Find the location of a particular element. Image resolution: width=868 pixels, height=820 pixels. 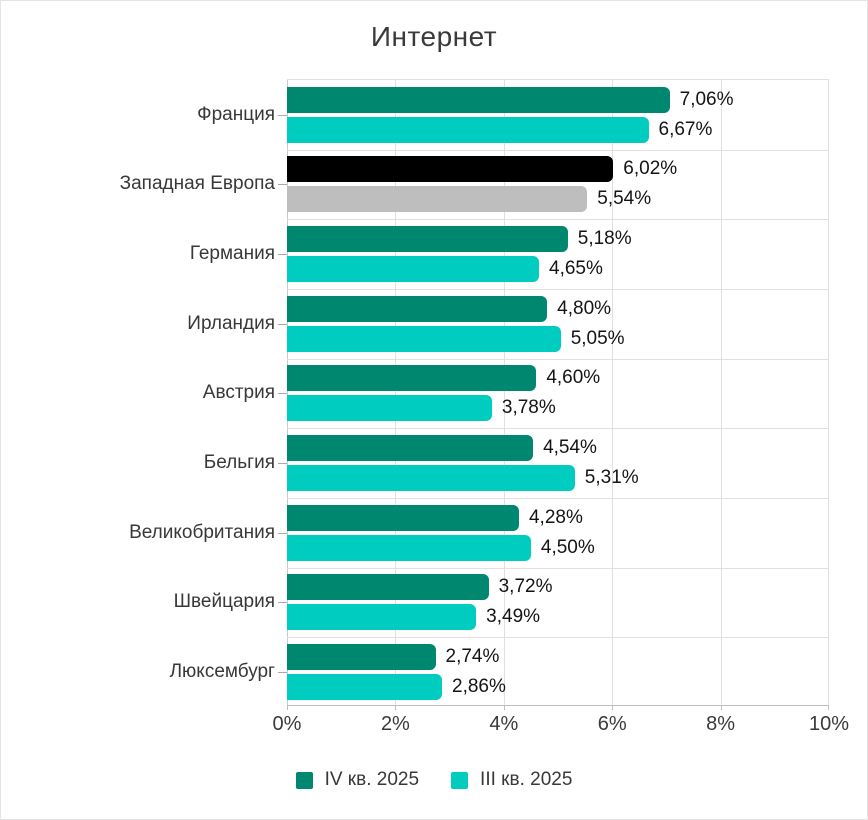

x-tick-label: 8% is located at coordinates (721, 724).